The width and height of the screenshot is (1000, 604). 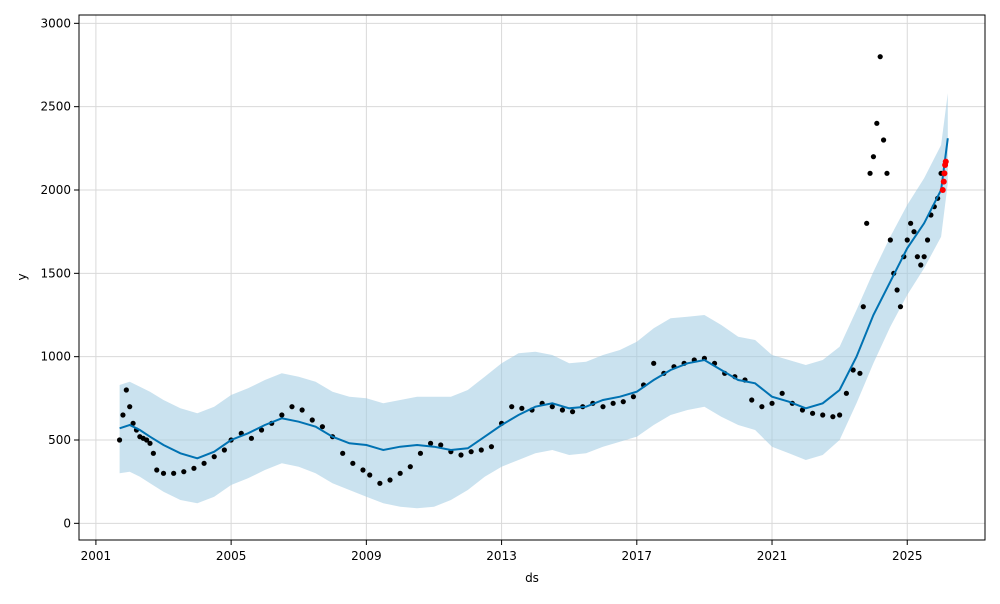 I want to click on x-tick-label: 2013, so click(x=501, y=556).